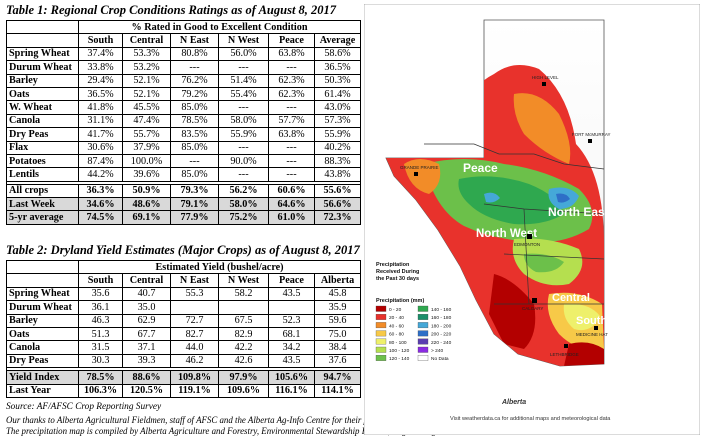 Image resolution: width=704 pixels, height=439 pixels. What do you see at coordinates (146, 307) in the screenshot?
I see `table-cell: 35.0` at bounding box center [146, 307].